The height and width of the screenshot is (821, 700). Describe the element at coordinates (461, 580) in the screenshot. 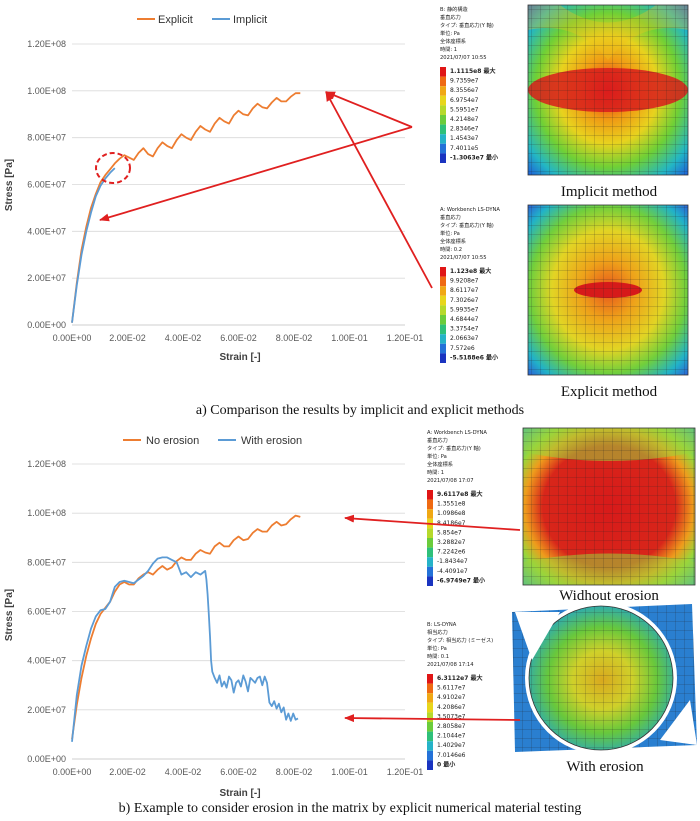

I see `colormap-value: -6.9749e7 最小` at that location.